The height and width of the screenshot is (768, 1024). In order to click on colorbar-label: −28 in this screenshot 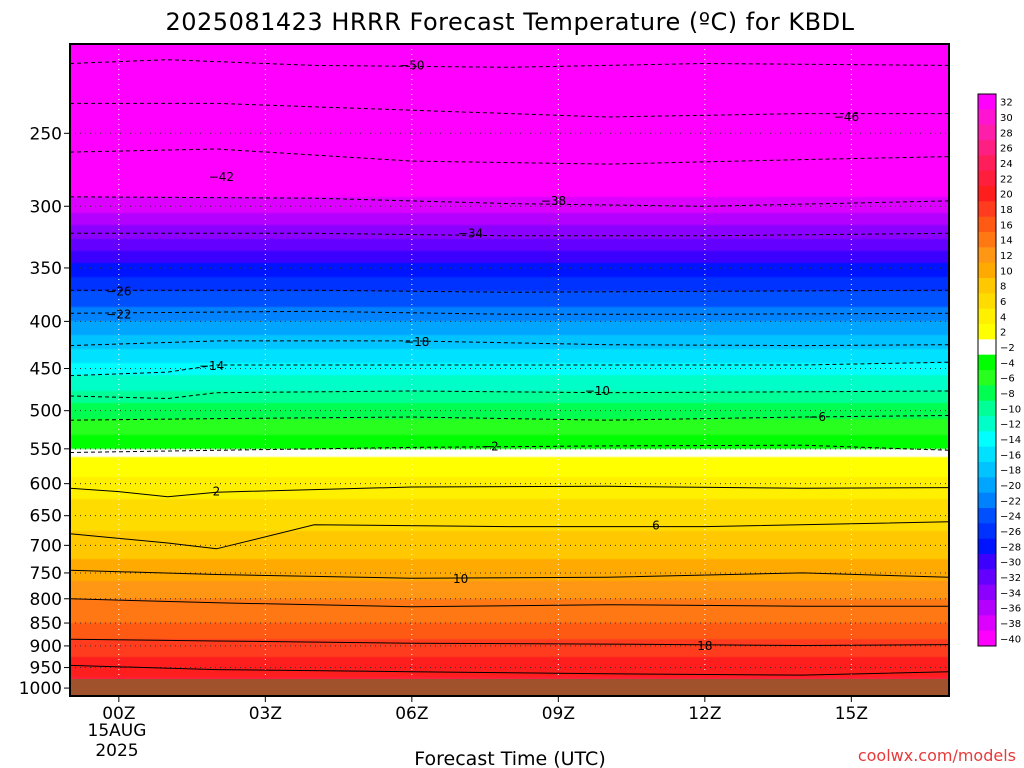, I will do `click(1010, 547)`.